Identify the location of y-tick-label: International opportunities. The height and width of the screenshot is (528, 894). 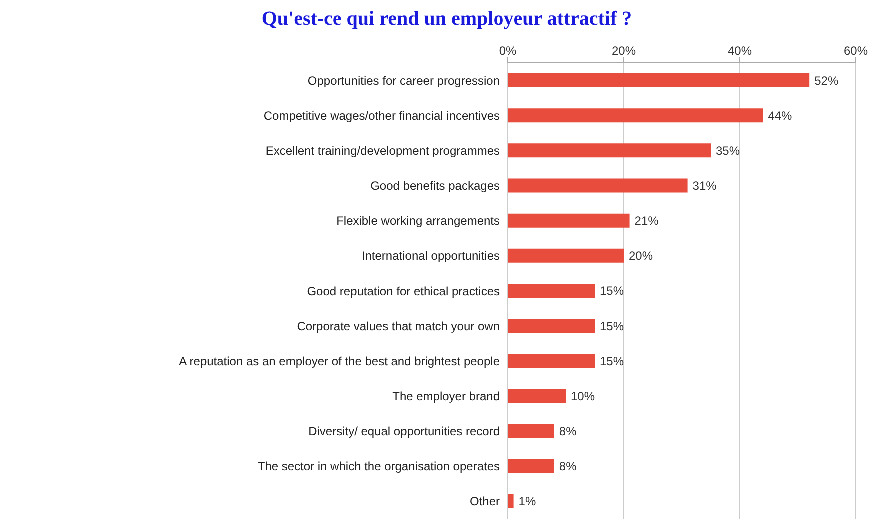
(431, 256).